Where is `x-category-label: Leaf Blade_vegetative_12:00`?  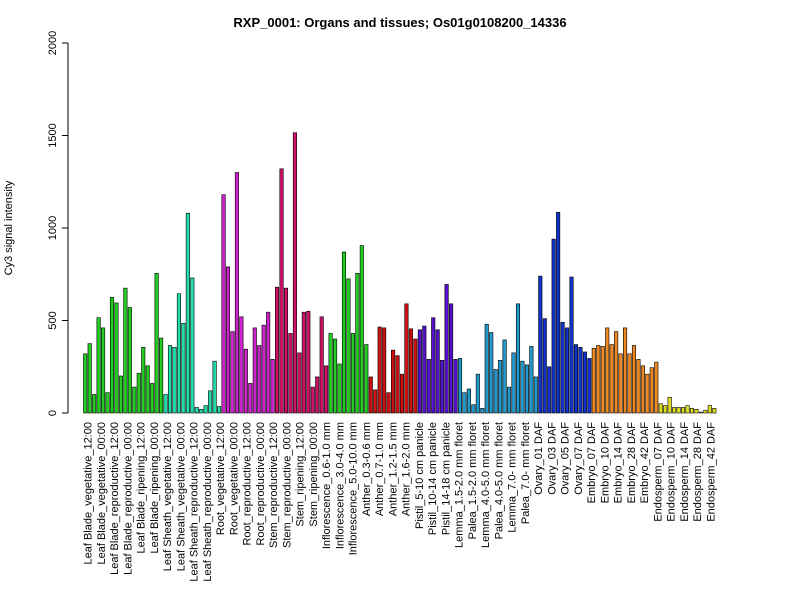 x-category-label: Leaf Blade_vegetative_12:00 is located at coordinates (89, 493).